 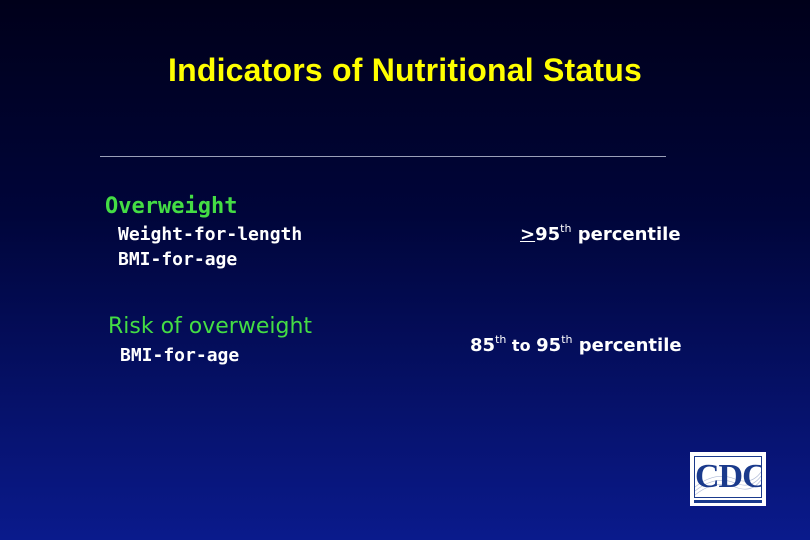 What do you see at coordinates (728, 483) in the screenshot?
I see `cdc-eagle-lines-icon` at bounding box center [728, 483].